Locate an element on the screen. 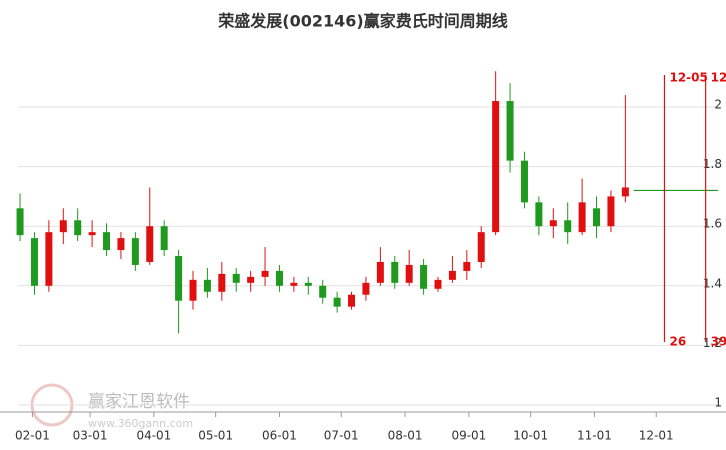 This screenshot has height=450, width=726. x-tick-label: 09-01 is located at coordinates (468, 436).